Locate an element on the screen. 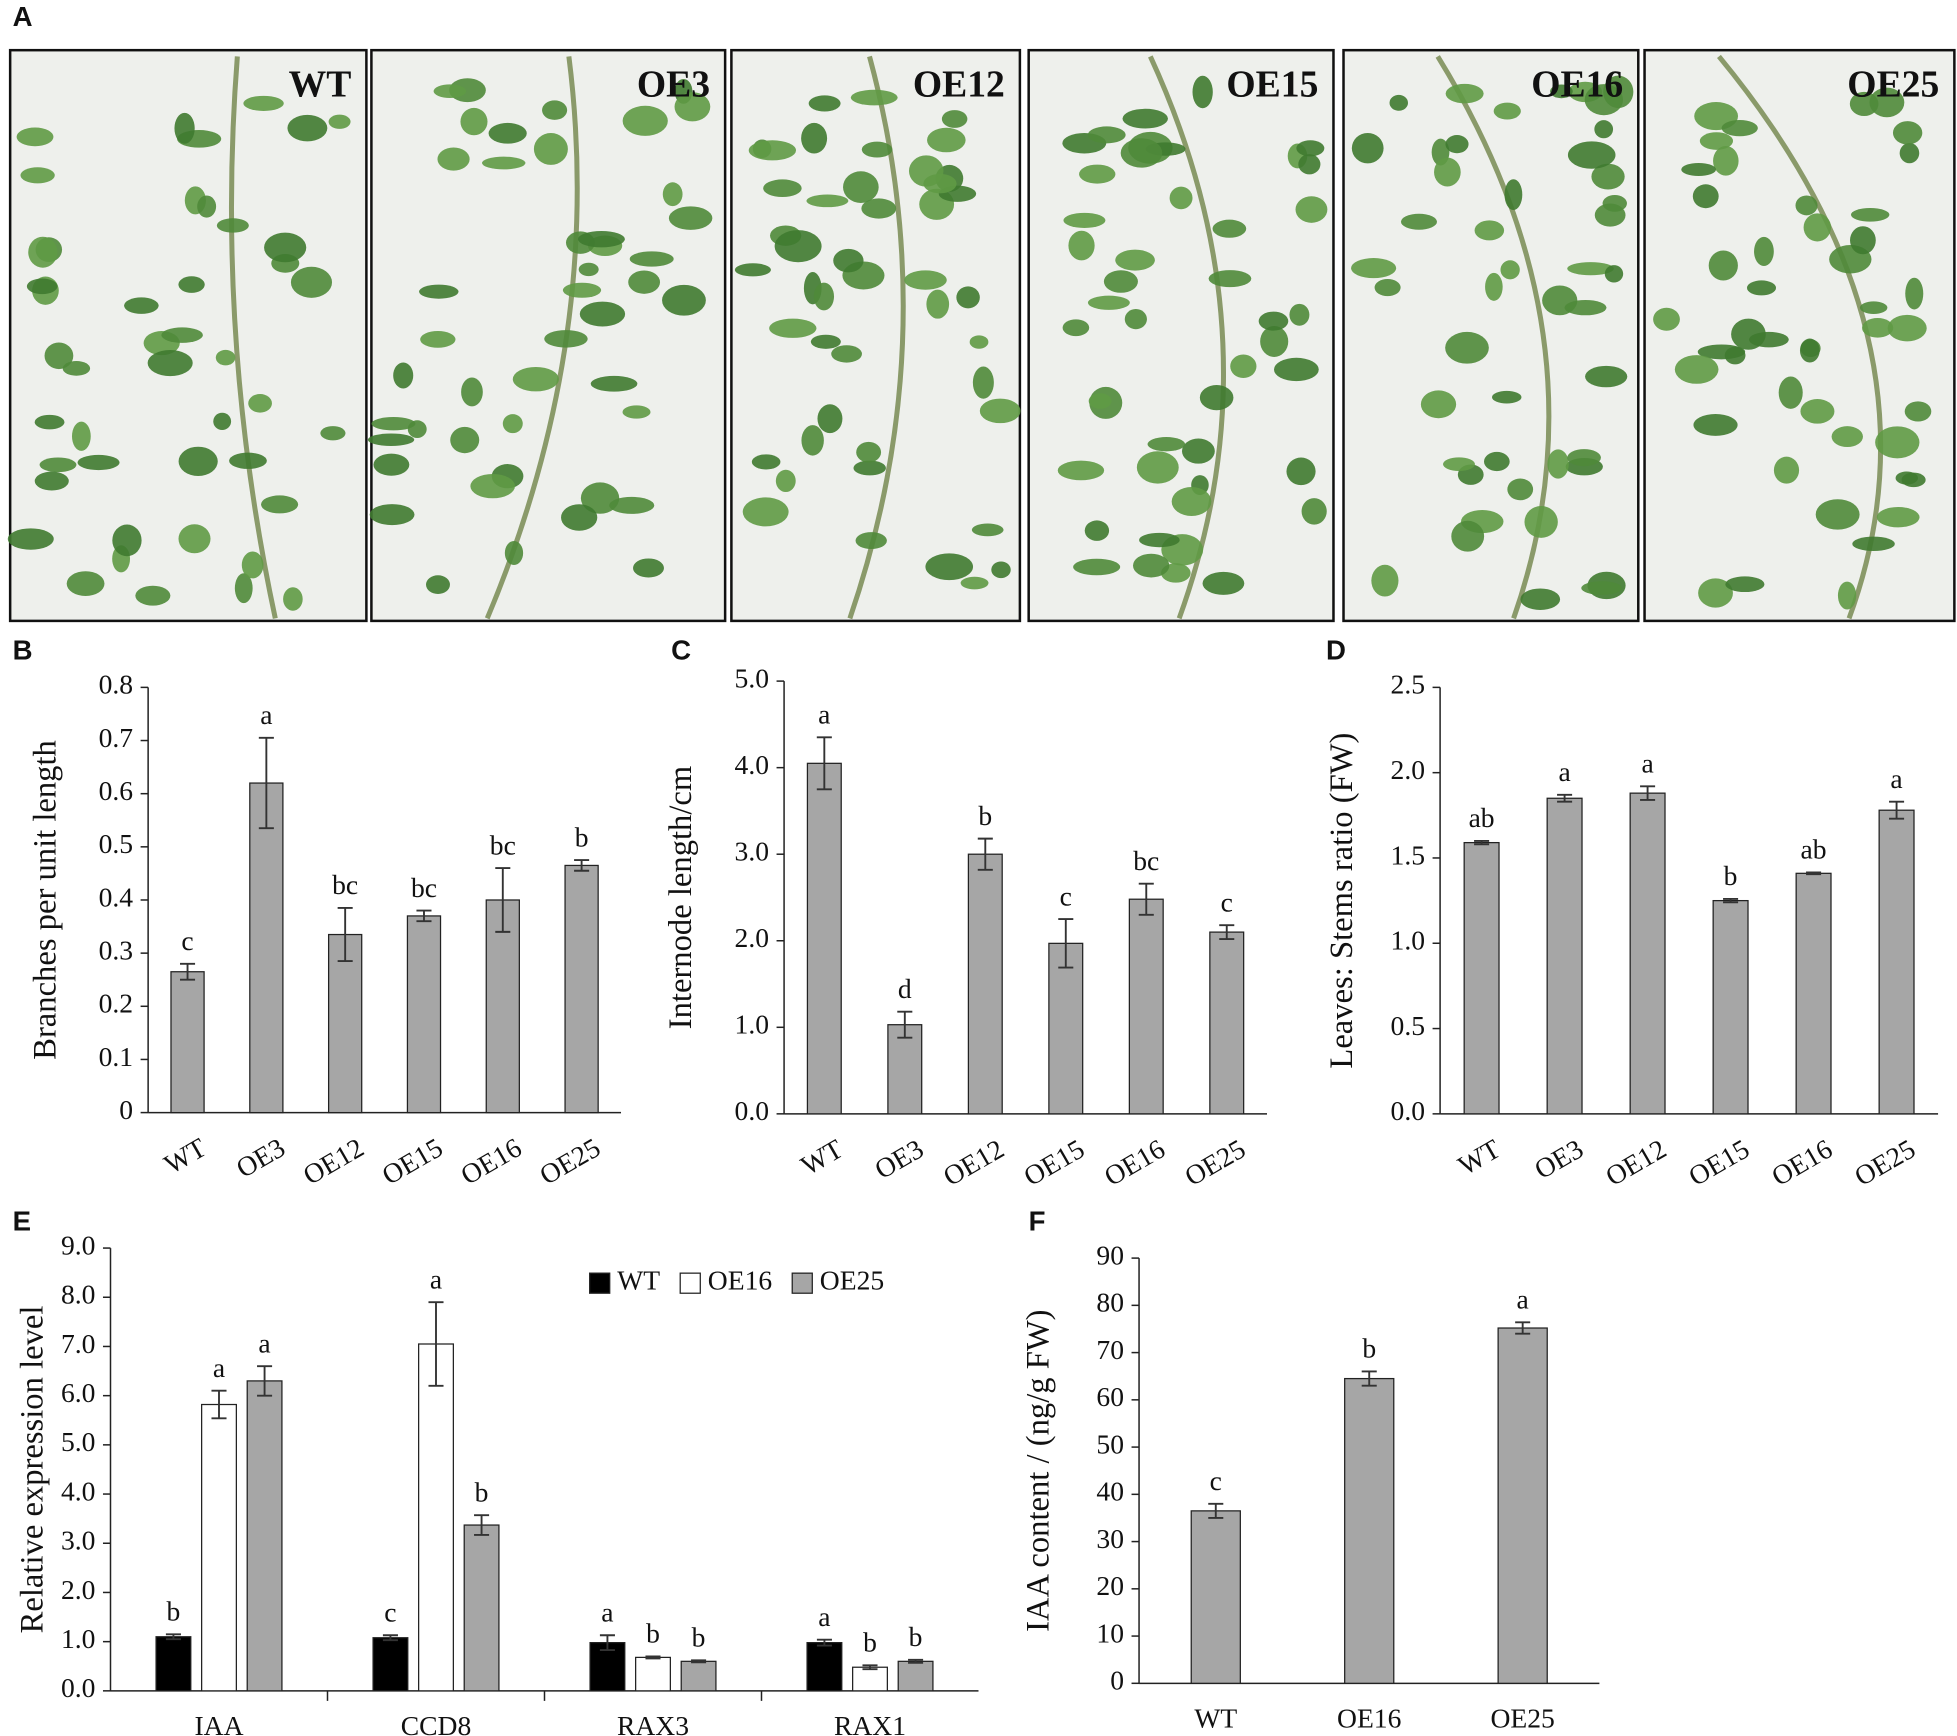 This screenshot has height=1736, width=1957. panel-label: D is located at coordinates (1336, 650).